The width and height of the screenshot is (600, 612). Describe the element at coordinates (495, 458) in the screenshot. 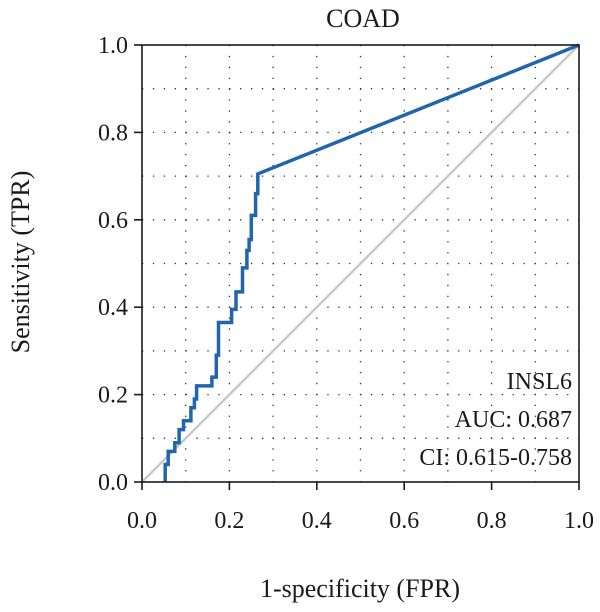

I see `annotation-ci: CI: 0.615-0.758` at that location.